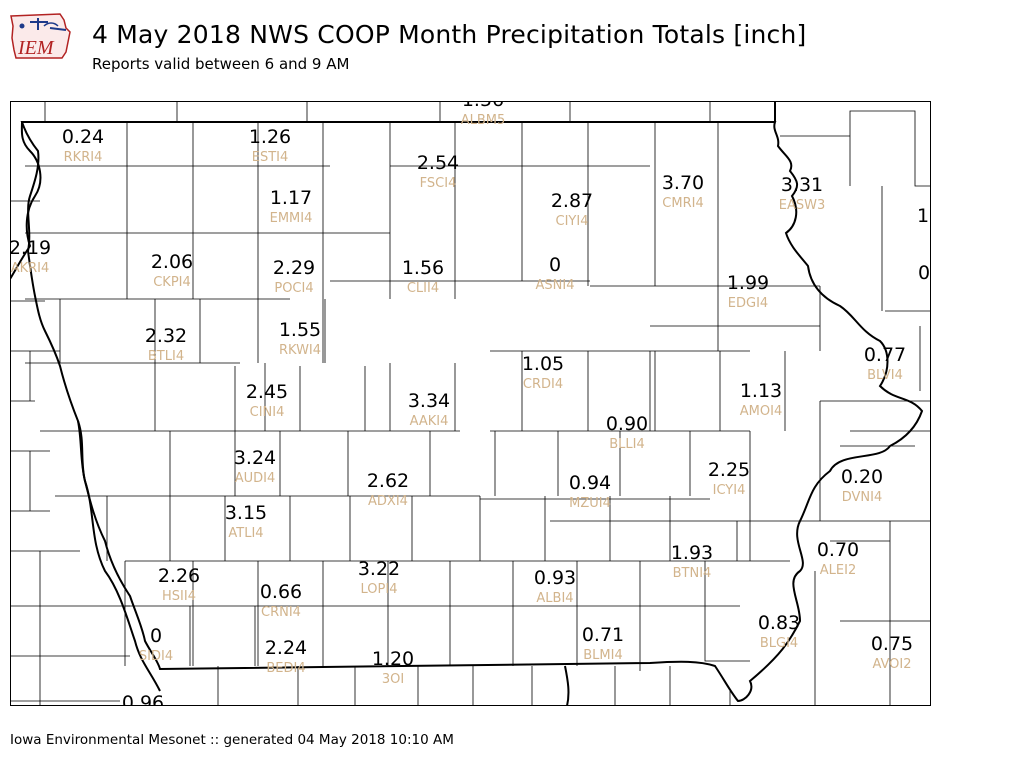 This screenshot has height=768, width=1024. I want to click on station-cini4: 2.45 CINI4, so click(267, 400).